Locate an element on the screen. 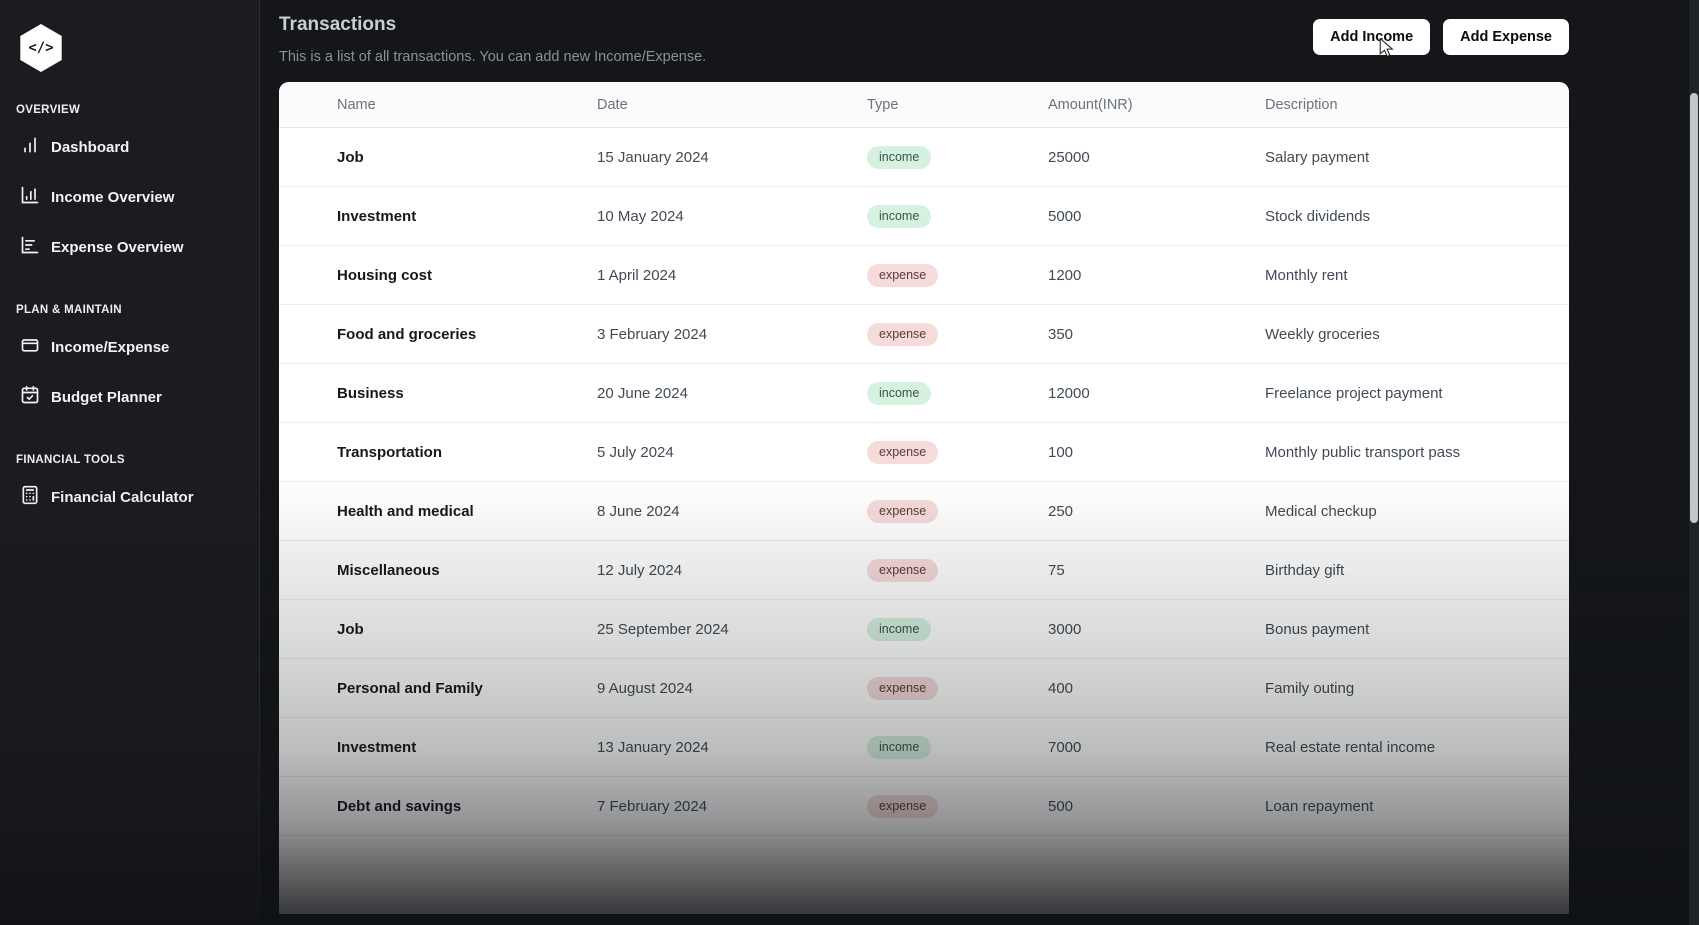  add-income-button: Add Income is located at coordinates (1372, 37).